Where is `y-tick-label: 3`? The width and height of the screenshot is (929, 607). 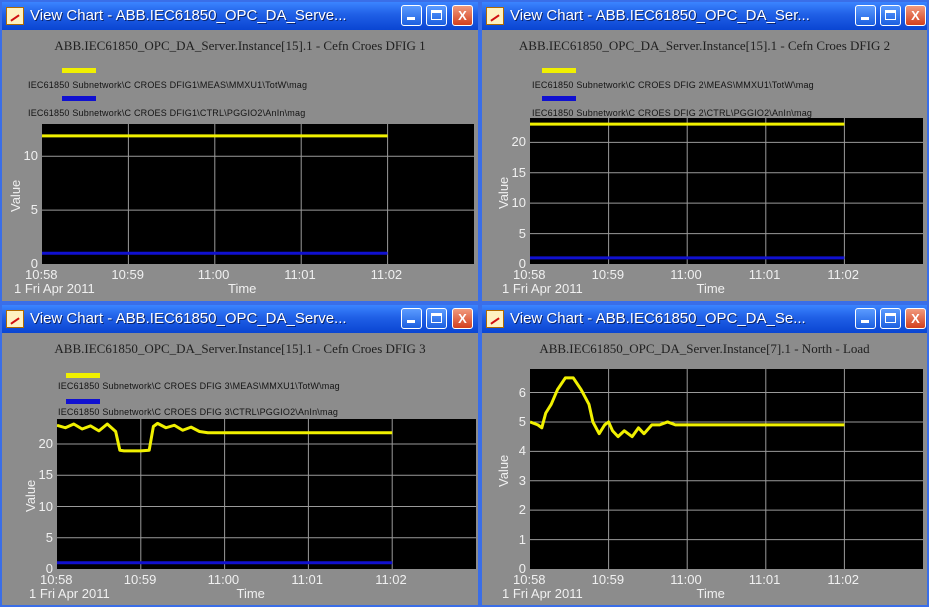 y-tick-label: 3 is located at coordinates (522, 480).